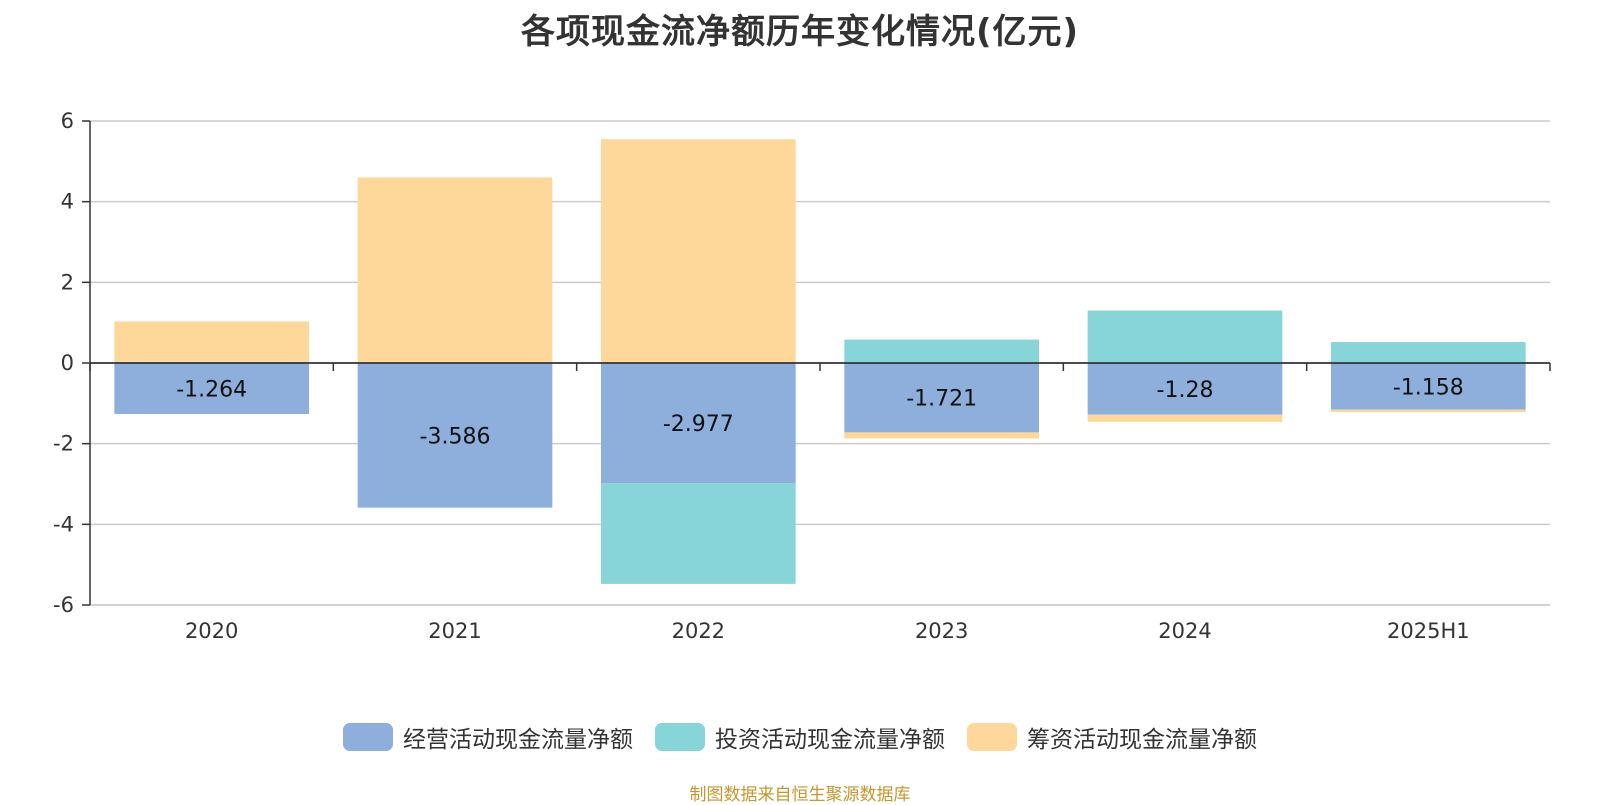 The image size is (1600, 805). Describe the element at coordinates (941, 631) in the screenshot. I see `x-tick-label: 2023` at that location.